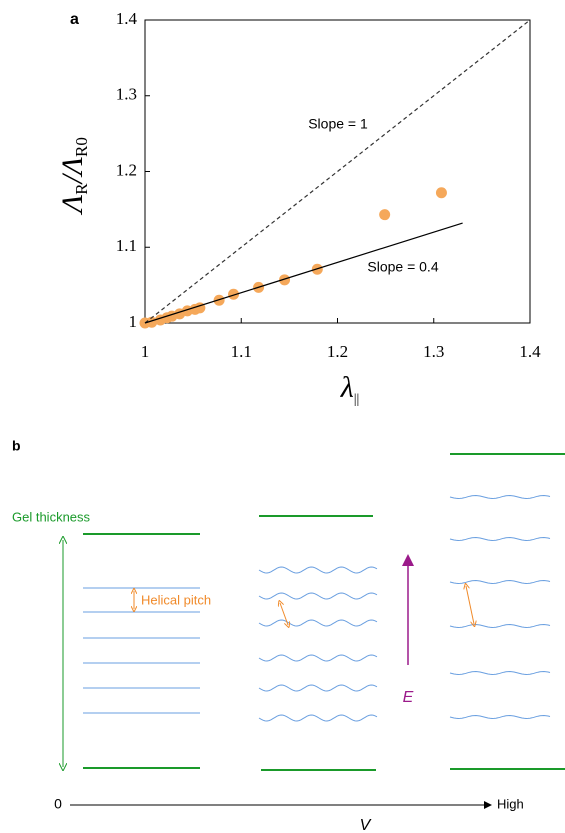 This screenshot has width=565, height=833. What do you see at coordinates (303, 273) in the screenshot?
I see `line` at bounding box center [303, 273].